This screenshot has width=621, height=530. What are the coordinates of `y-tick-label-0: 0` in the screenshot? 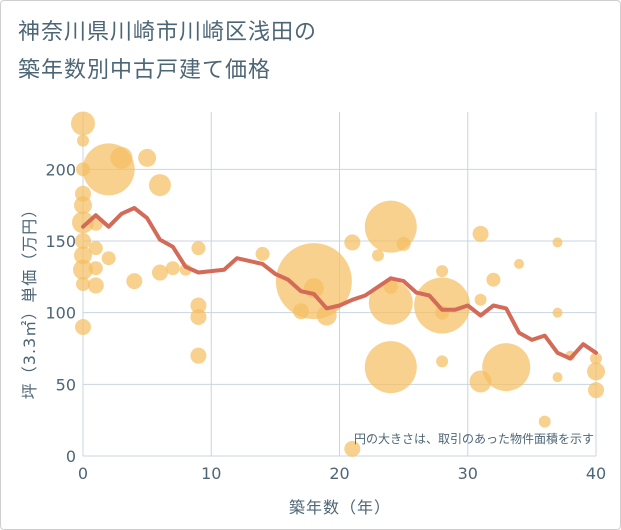 It's located at (71, 456).